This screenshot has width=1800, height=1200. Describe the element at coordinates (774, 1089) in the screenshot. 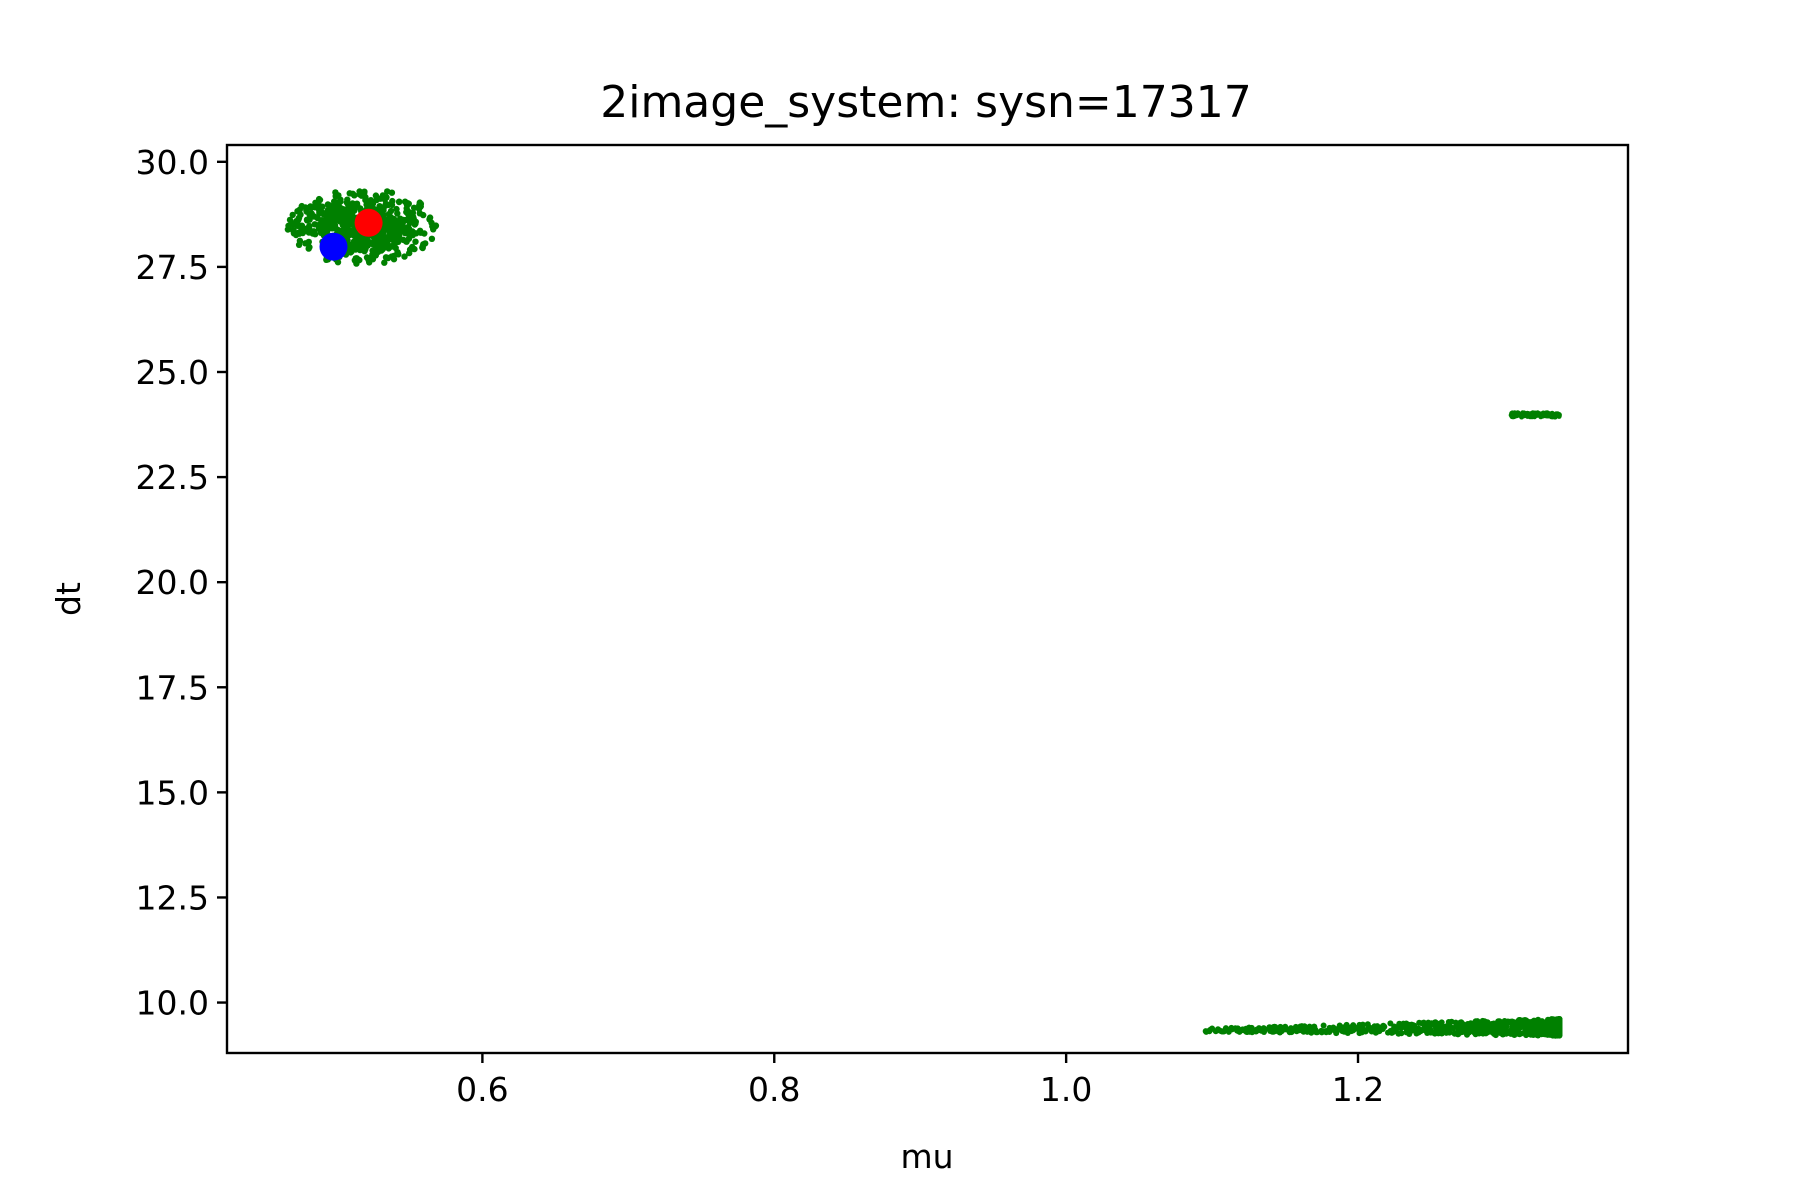

I see `x-tick-label: 0.8` at that location.